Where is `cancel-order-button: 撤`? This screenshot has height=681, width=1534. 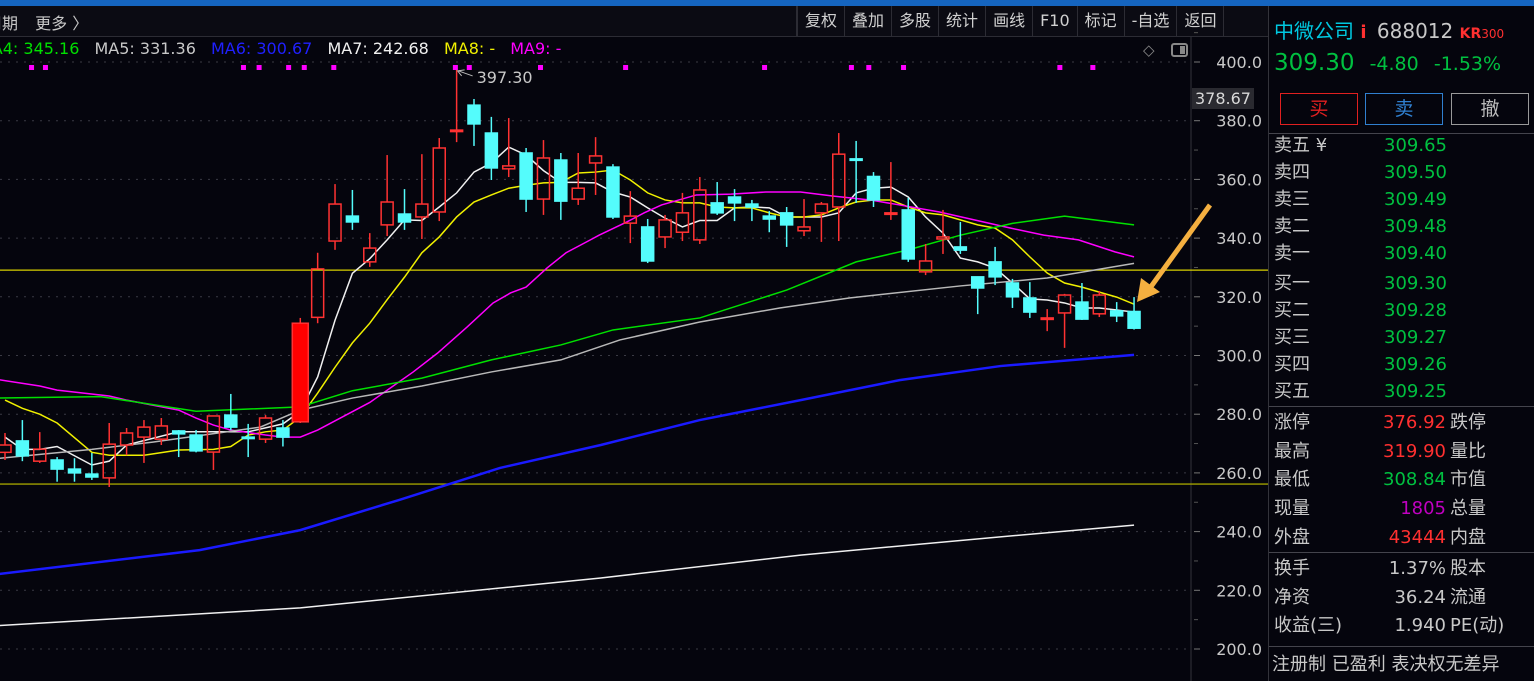 cancel-order-button: 撤 is located at coordinates (1490, 109).